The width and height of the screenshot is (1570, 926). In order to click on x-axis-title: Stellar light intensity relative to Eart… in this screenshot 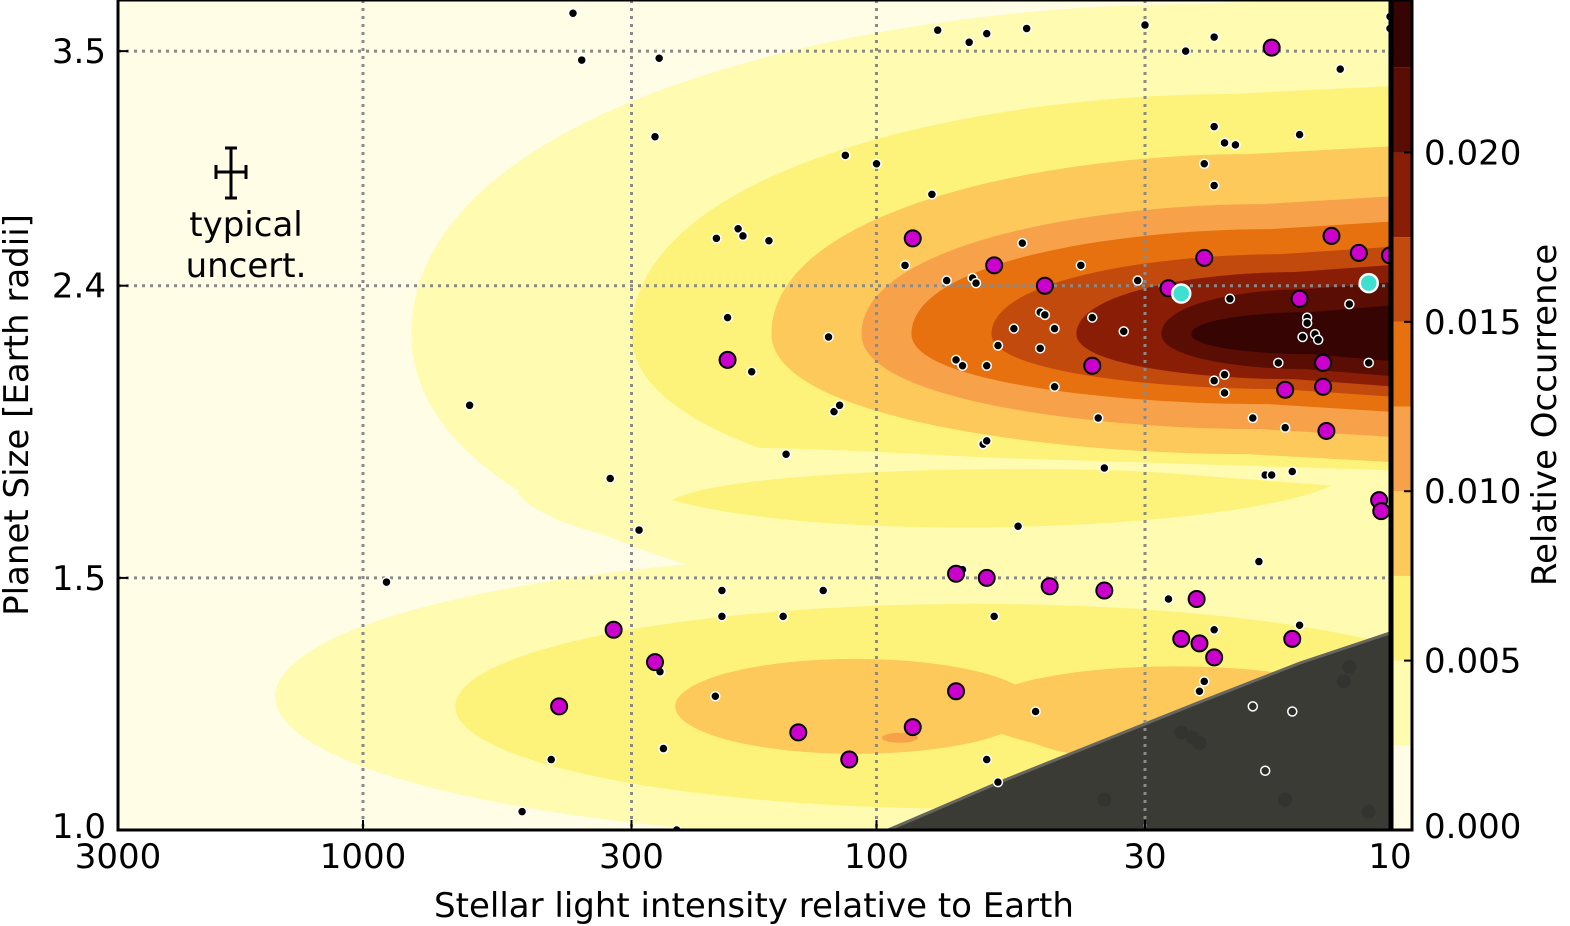, I will do `click(754, 906)`.